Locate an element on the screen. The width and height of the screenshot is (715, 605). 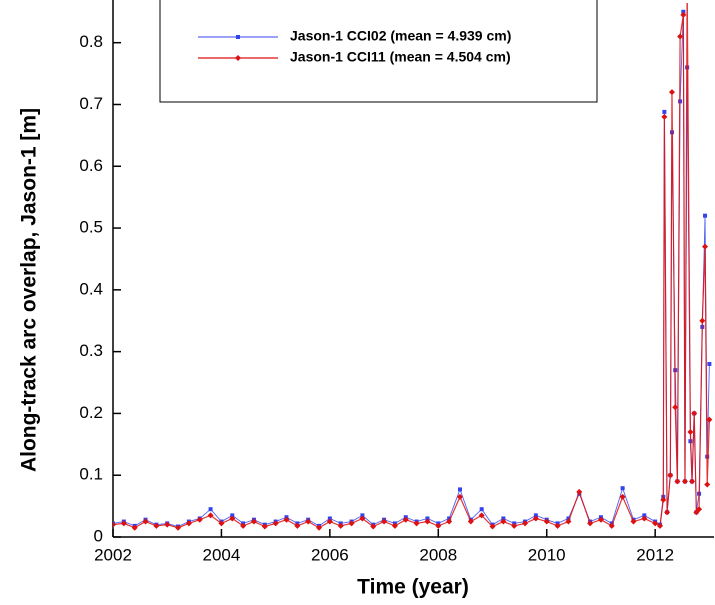
y-tick-label: 0.6 is located at coordinates (91, 165).